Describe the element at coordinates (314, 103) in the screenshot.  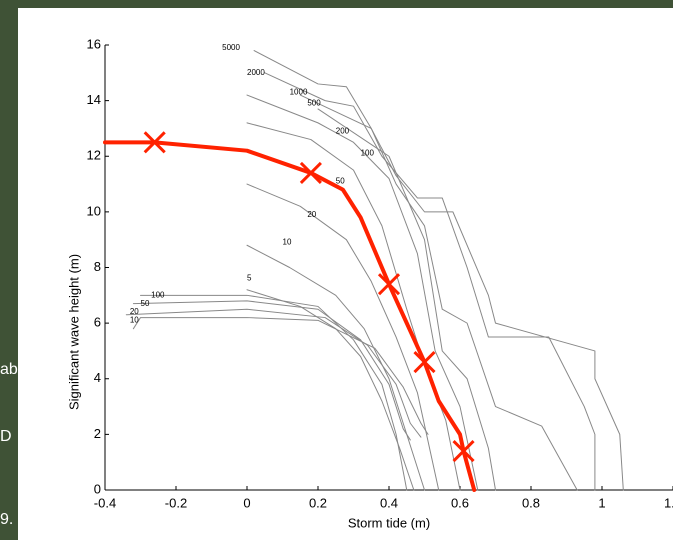
I see `contour-label: 500` at that location.